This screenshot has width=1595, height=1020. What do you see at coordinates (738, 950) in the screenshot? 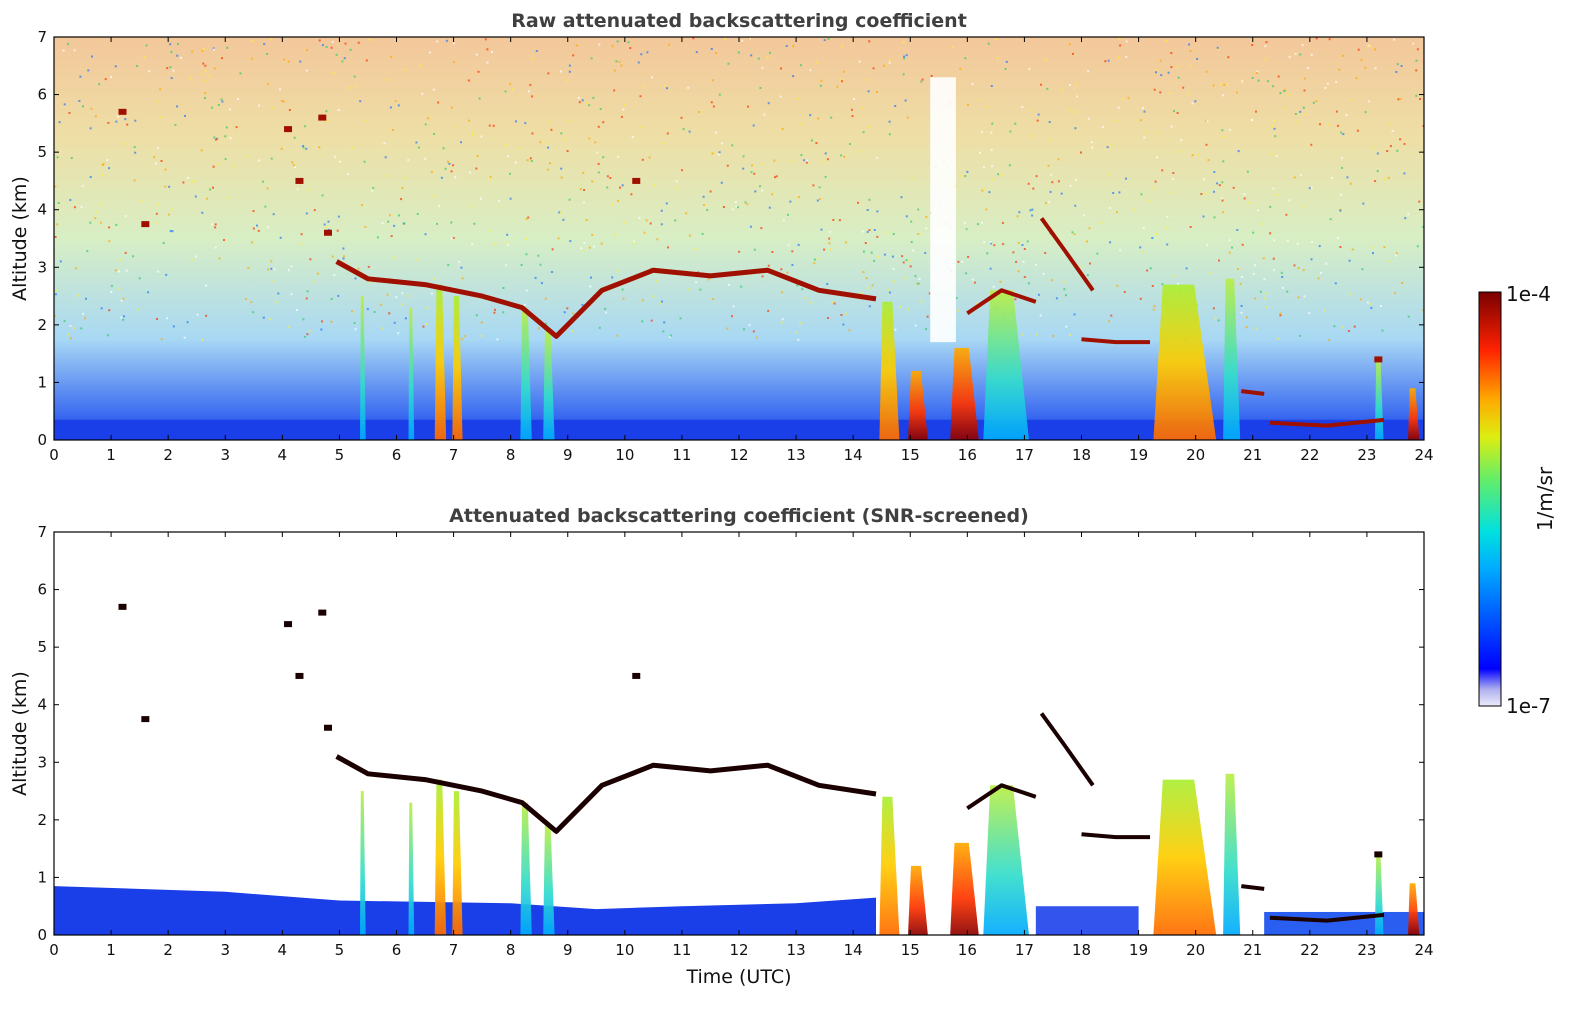
I see `x-tick-label: 12` at bounding box center [738, 950].